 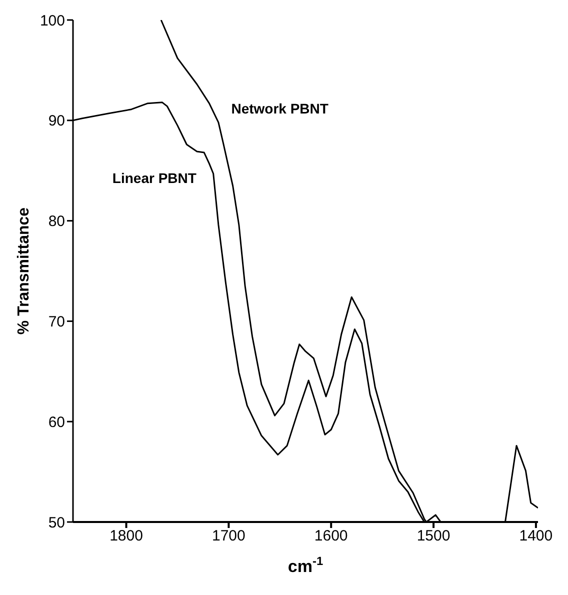 I want to click on x-tick-label: 1800, so click(x=126, y=536).